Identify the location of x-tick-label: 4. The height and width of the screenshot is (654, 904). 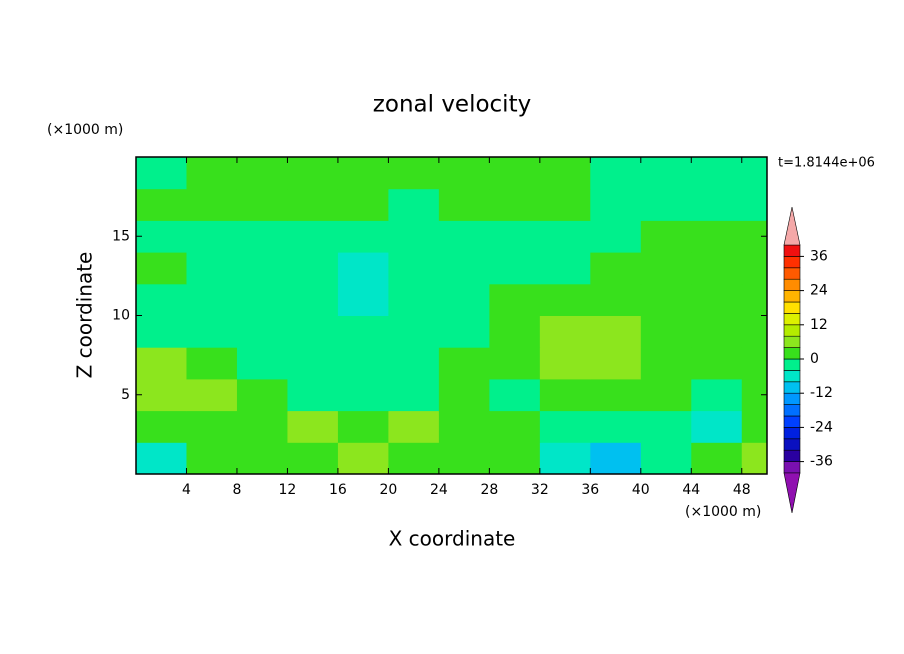
(186, 490).